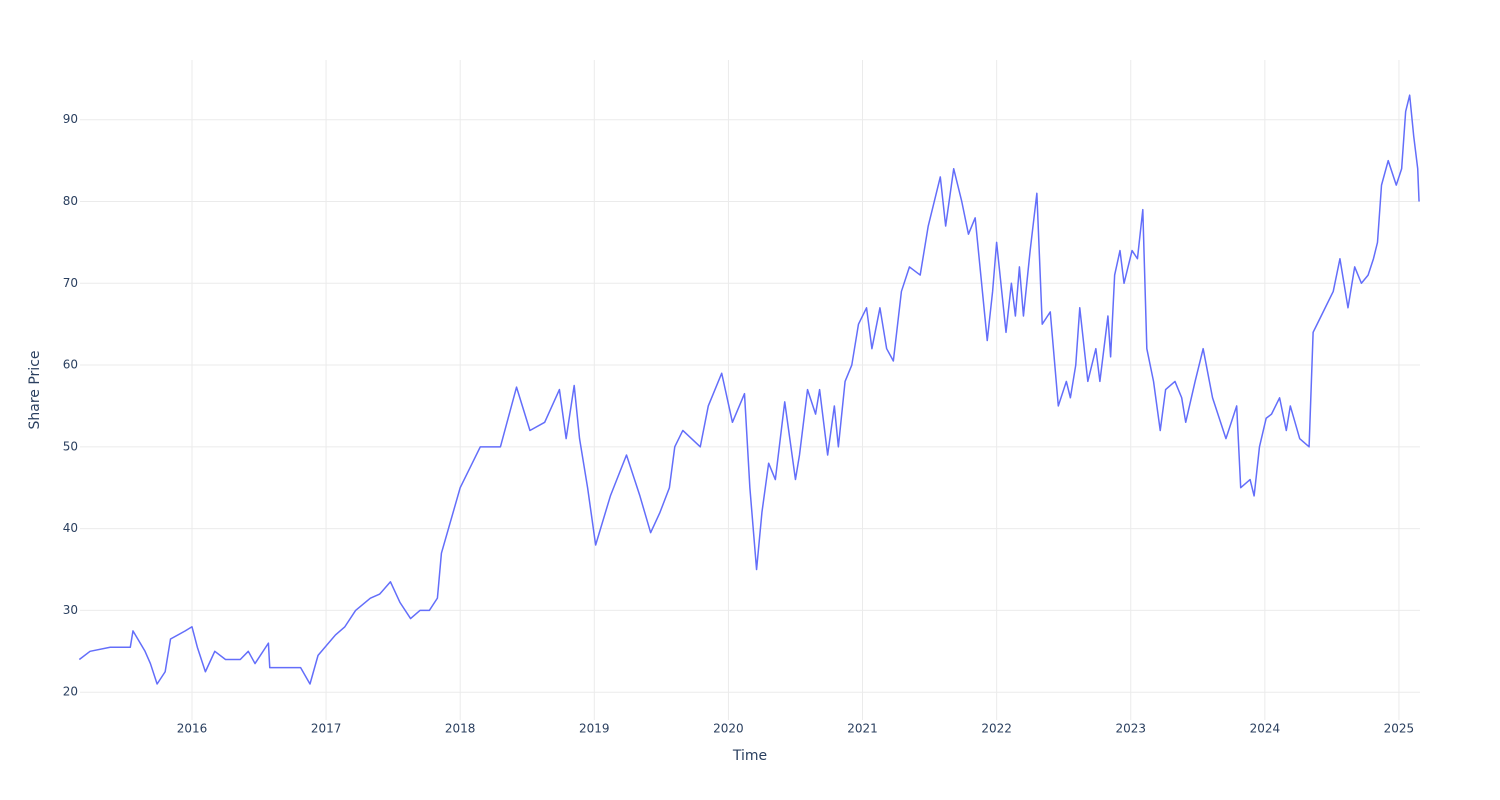 The image size is (1500, 800). Describe the element at coordinates (70, 365) in the screenshot. I see `y-tick-label: 60` at that location.